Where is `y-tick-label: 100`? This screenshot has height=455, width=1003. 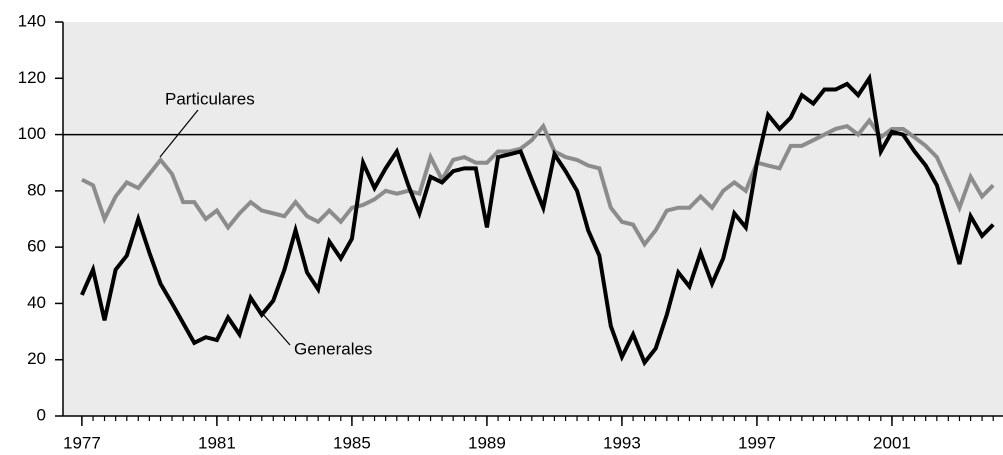 y-tick-label: 100 is located at coordinates (32, 133).